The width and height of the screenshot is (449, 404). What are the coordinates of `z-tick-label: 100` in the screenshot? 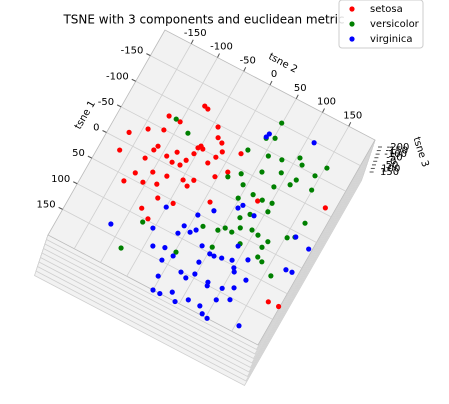 It's located at (390, 168).